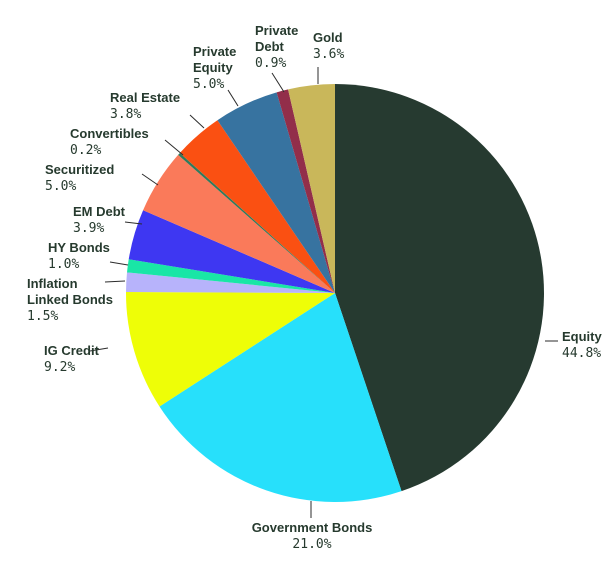 This screenshot has height=562, width=615. What do you see at coordinates (79, 256) in the screenshot?
I see `slice-label: HY Bonds 1.0%` at bounding box center [79, 256].